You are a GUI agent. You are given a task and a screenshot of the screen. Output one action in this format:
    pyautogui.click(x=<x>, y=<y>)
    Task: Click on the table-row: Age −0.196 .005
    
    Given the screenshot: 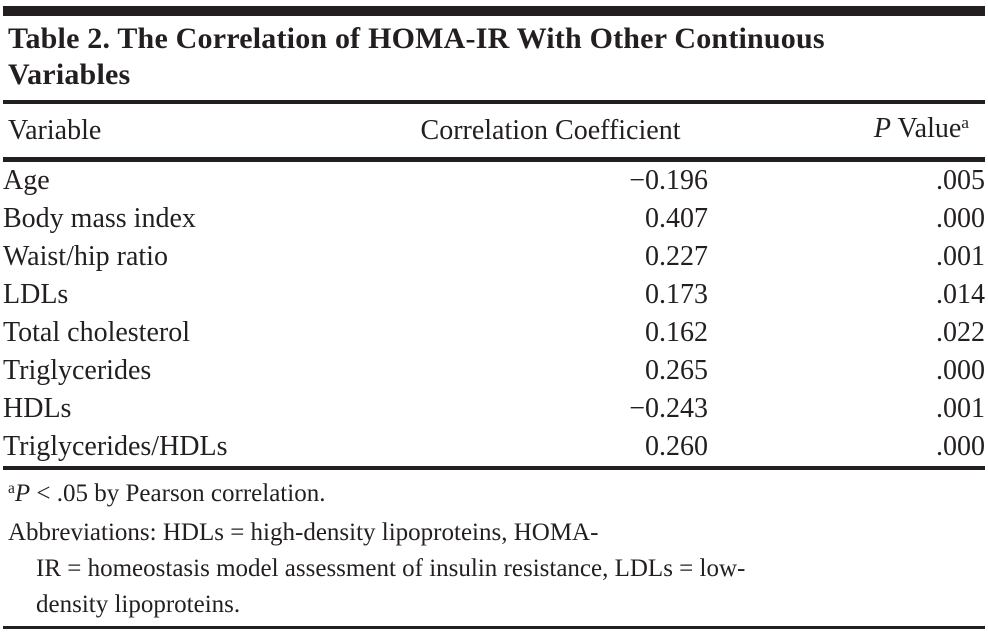 What is the action you would take?
    pyautogui.click(x=494, y=180)
    